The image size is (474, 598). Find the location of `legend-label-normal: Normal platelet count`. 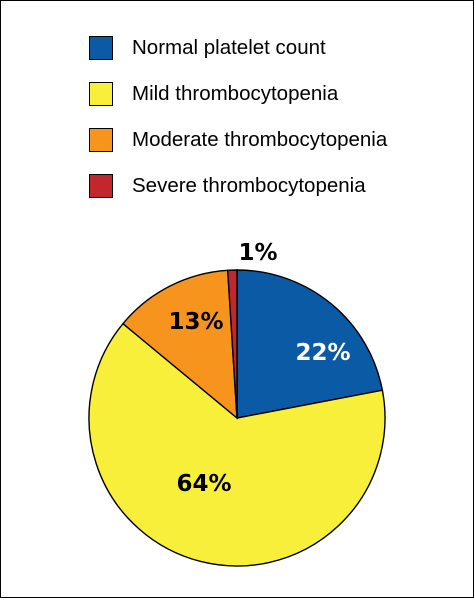

legend-label-normal: Normal platelet count is located at coordinates (229, 47).